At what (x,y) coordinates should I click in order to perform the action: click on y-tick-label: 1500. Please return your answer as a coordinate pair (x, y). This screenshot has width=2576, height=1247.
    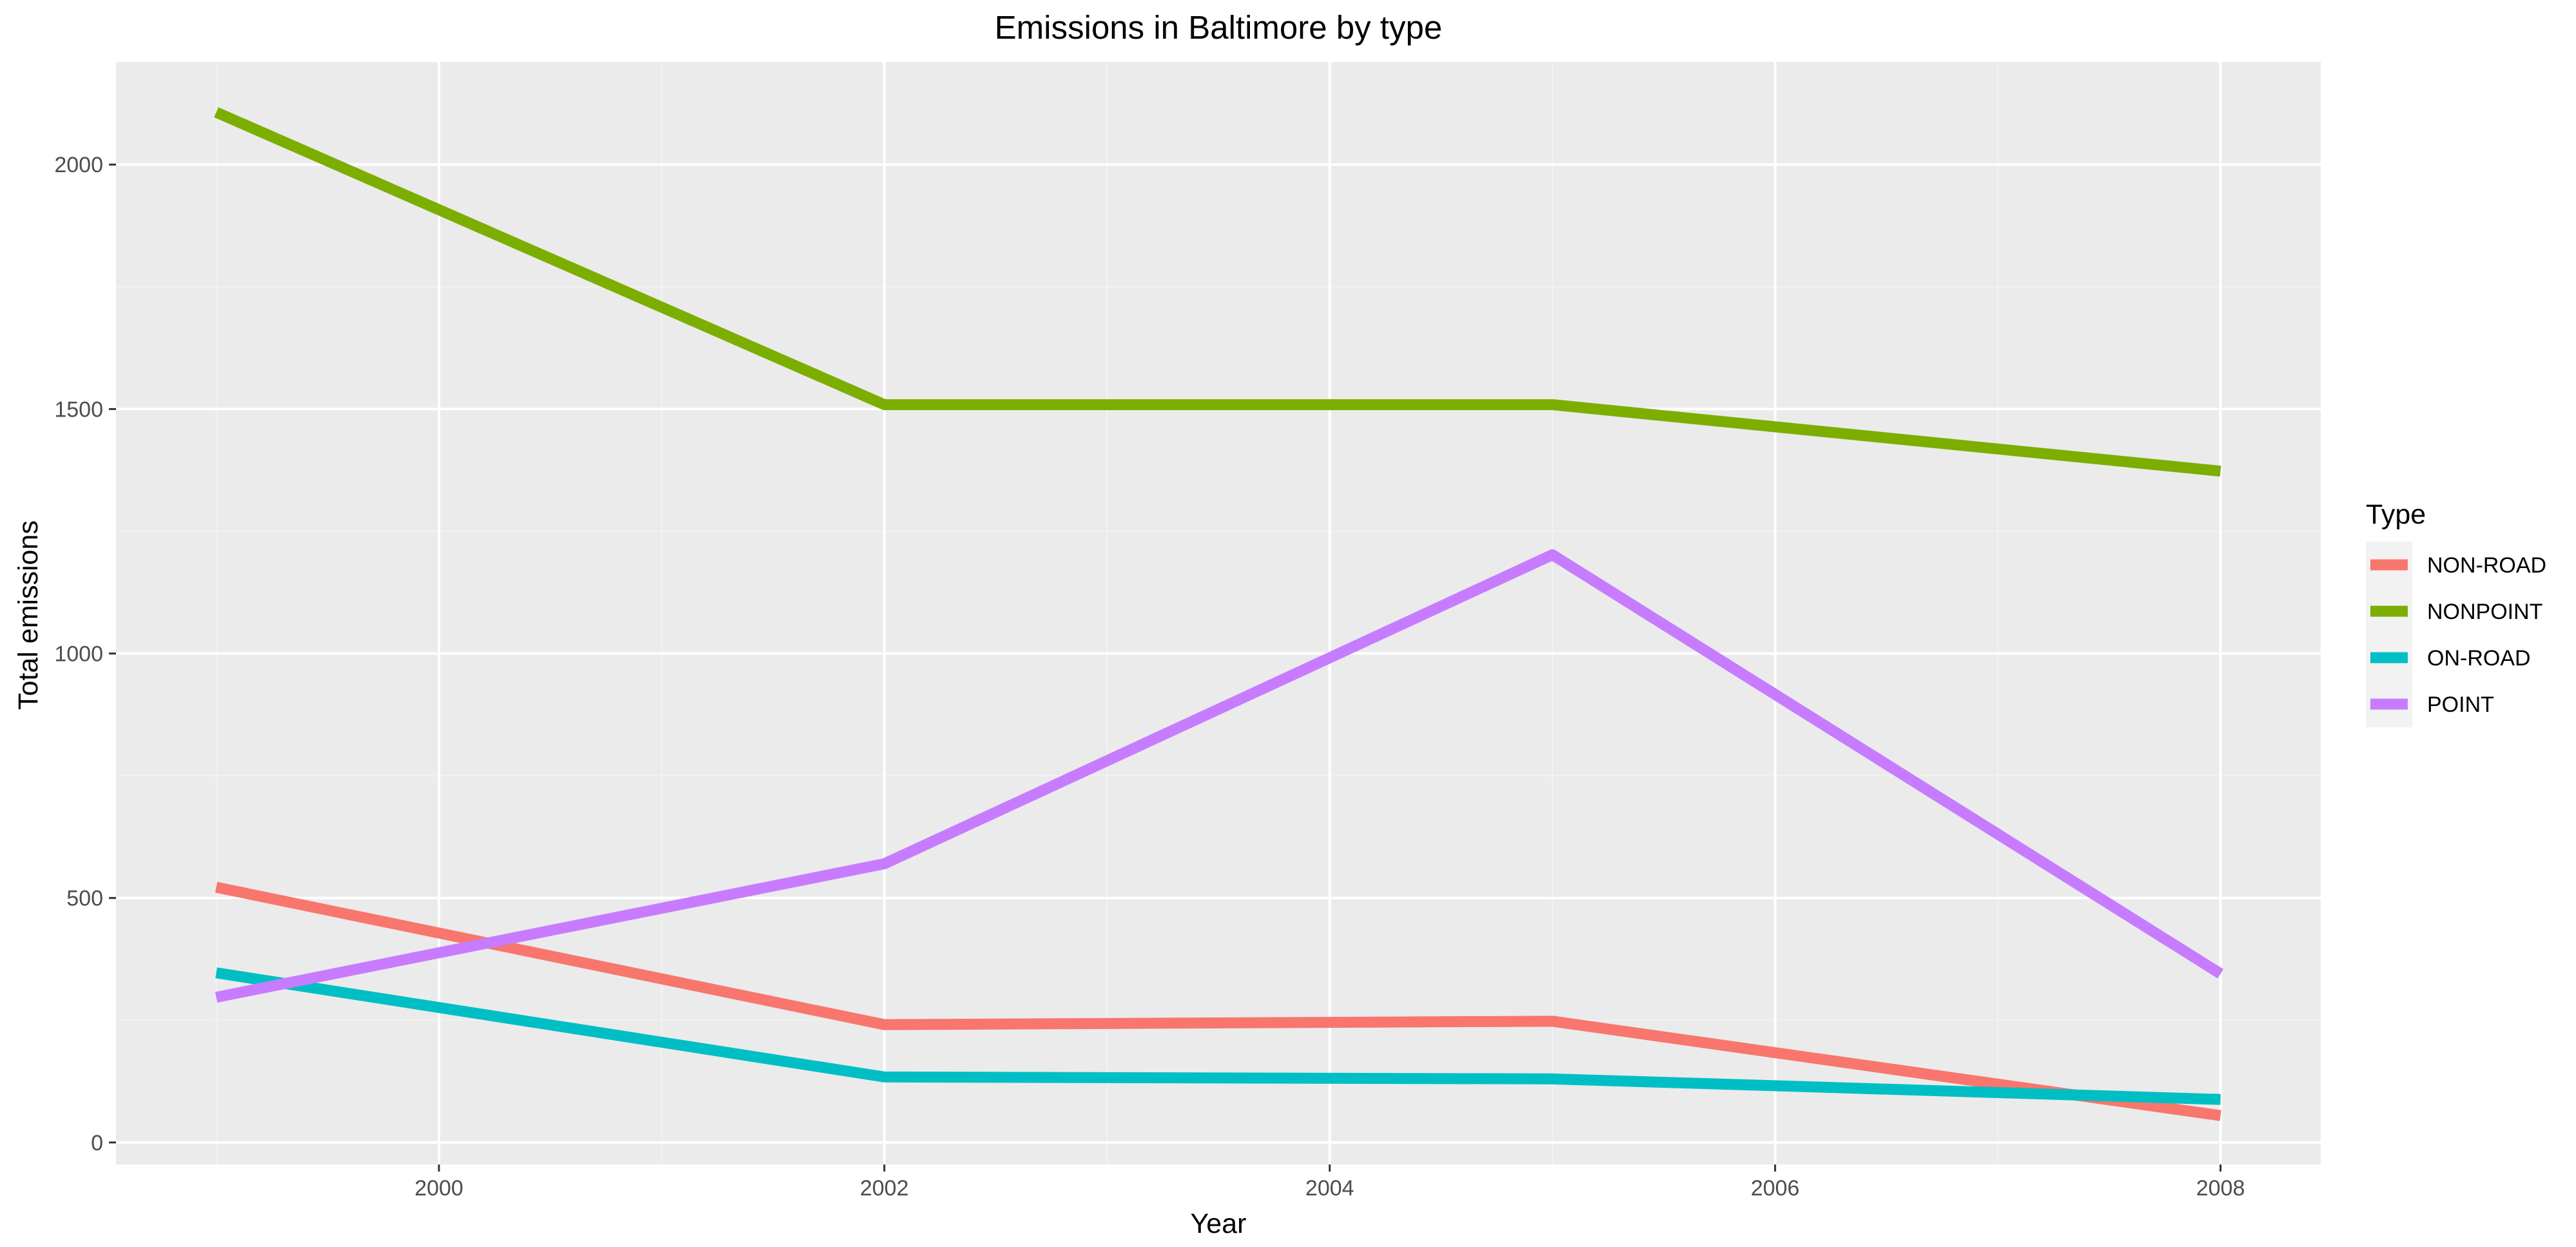
    Looking at the image, I should click on (78, 409).